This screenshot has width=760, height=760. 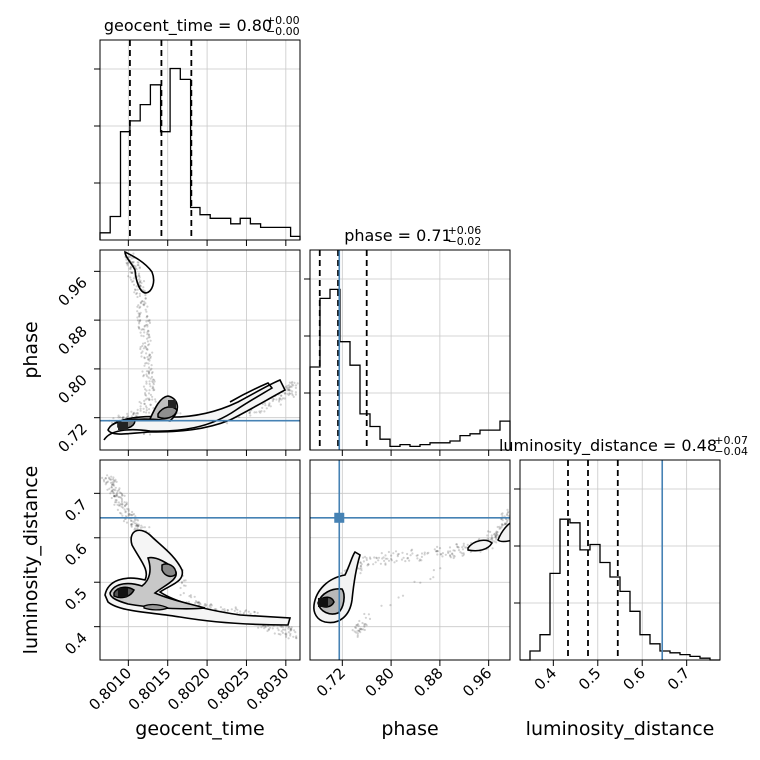 What do you see at coordinates (110, 689) in the screenshot?
I see `x-tick-label: 0.8010` at bounding box center [110, 689].